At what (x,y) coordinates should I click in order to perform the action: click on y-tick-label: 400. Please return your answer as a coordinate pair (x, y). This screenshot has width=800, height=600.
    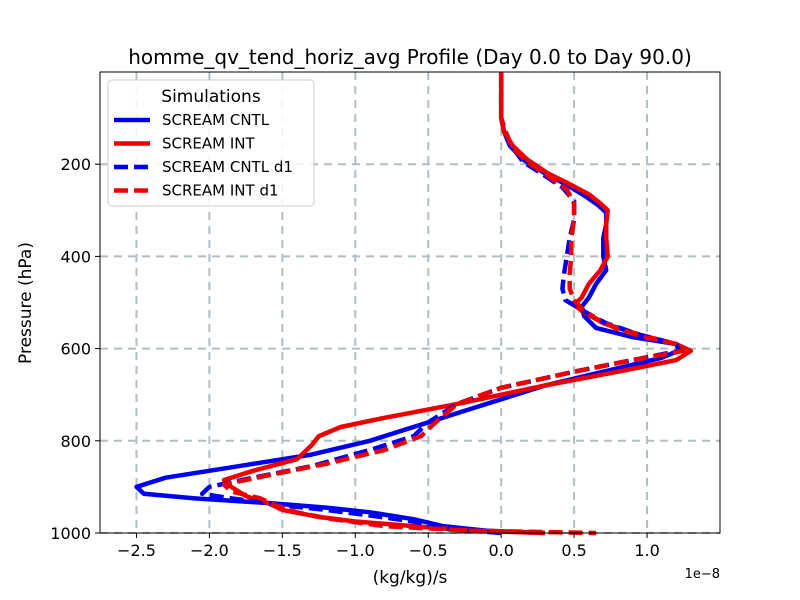
    Looking at the image, I should click on (75, 256).